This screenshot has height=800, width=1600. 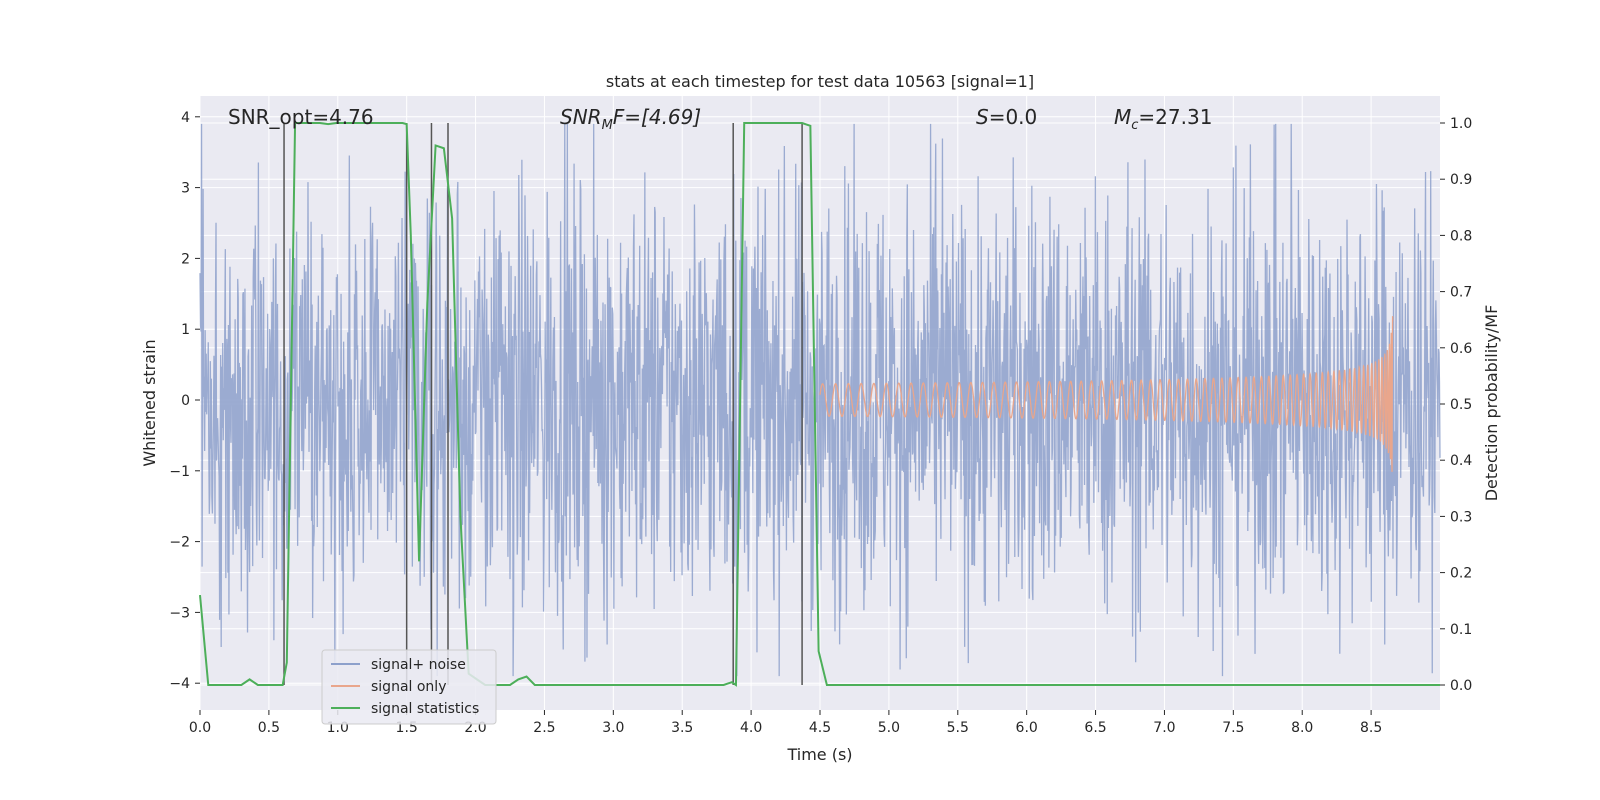 I want to click on y-right-tick-label: 0.4, so click(x=1461, y=461).